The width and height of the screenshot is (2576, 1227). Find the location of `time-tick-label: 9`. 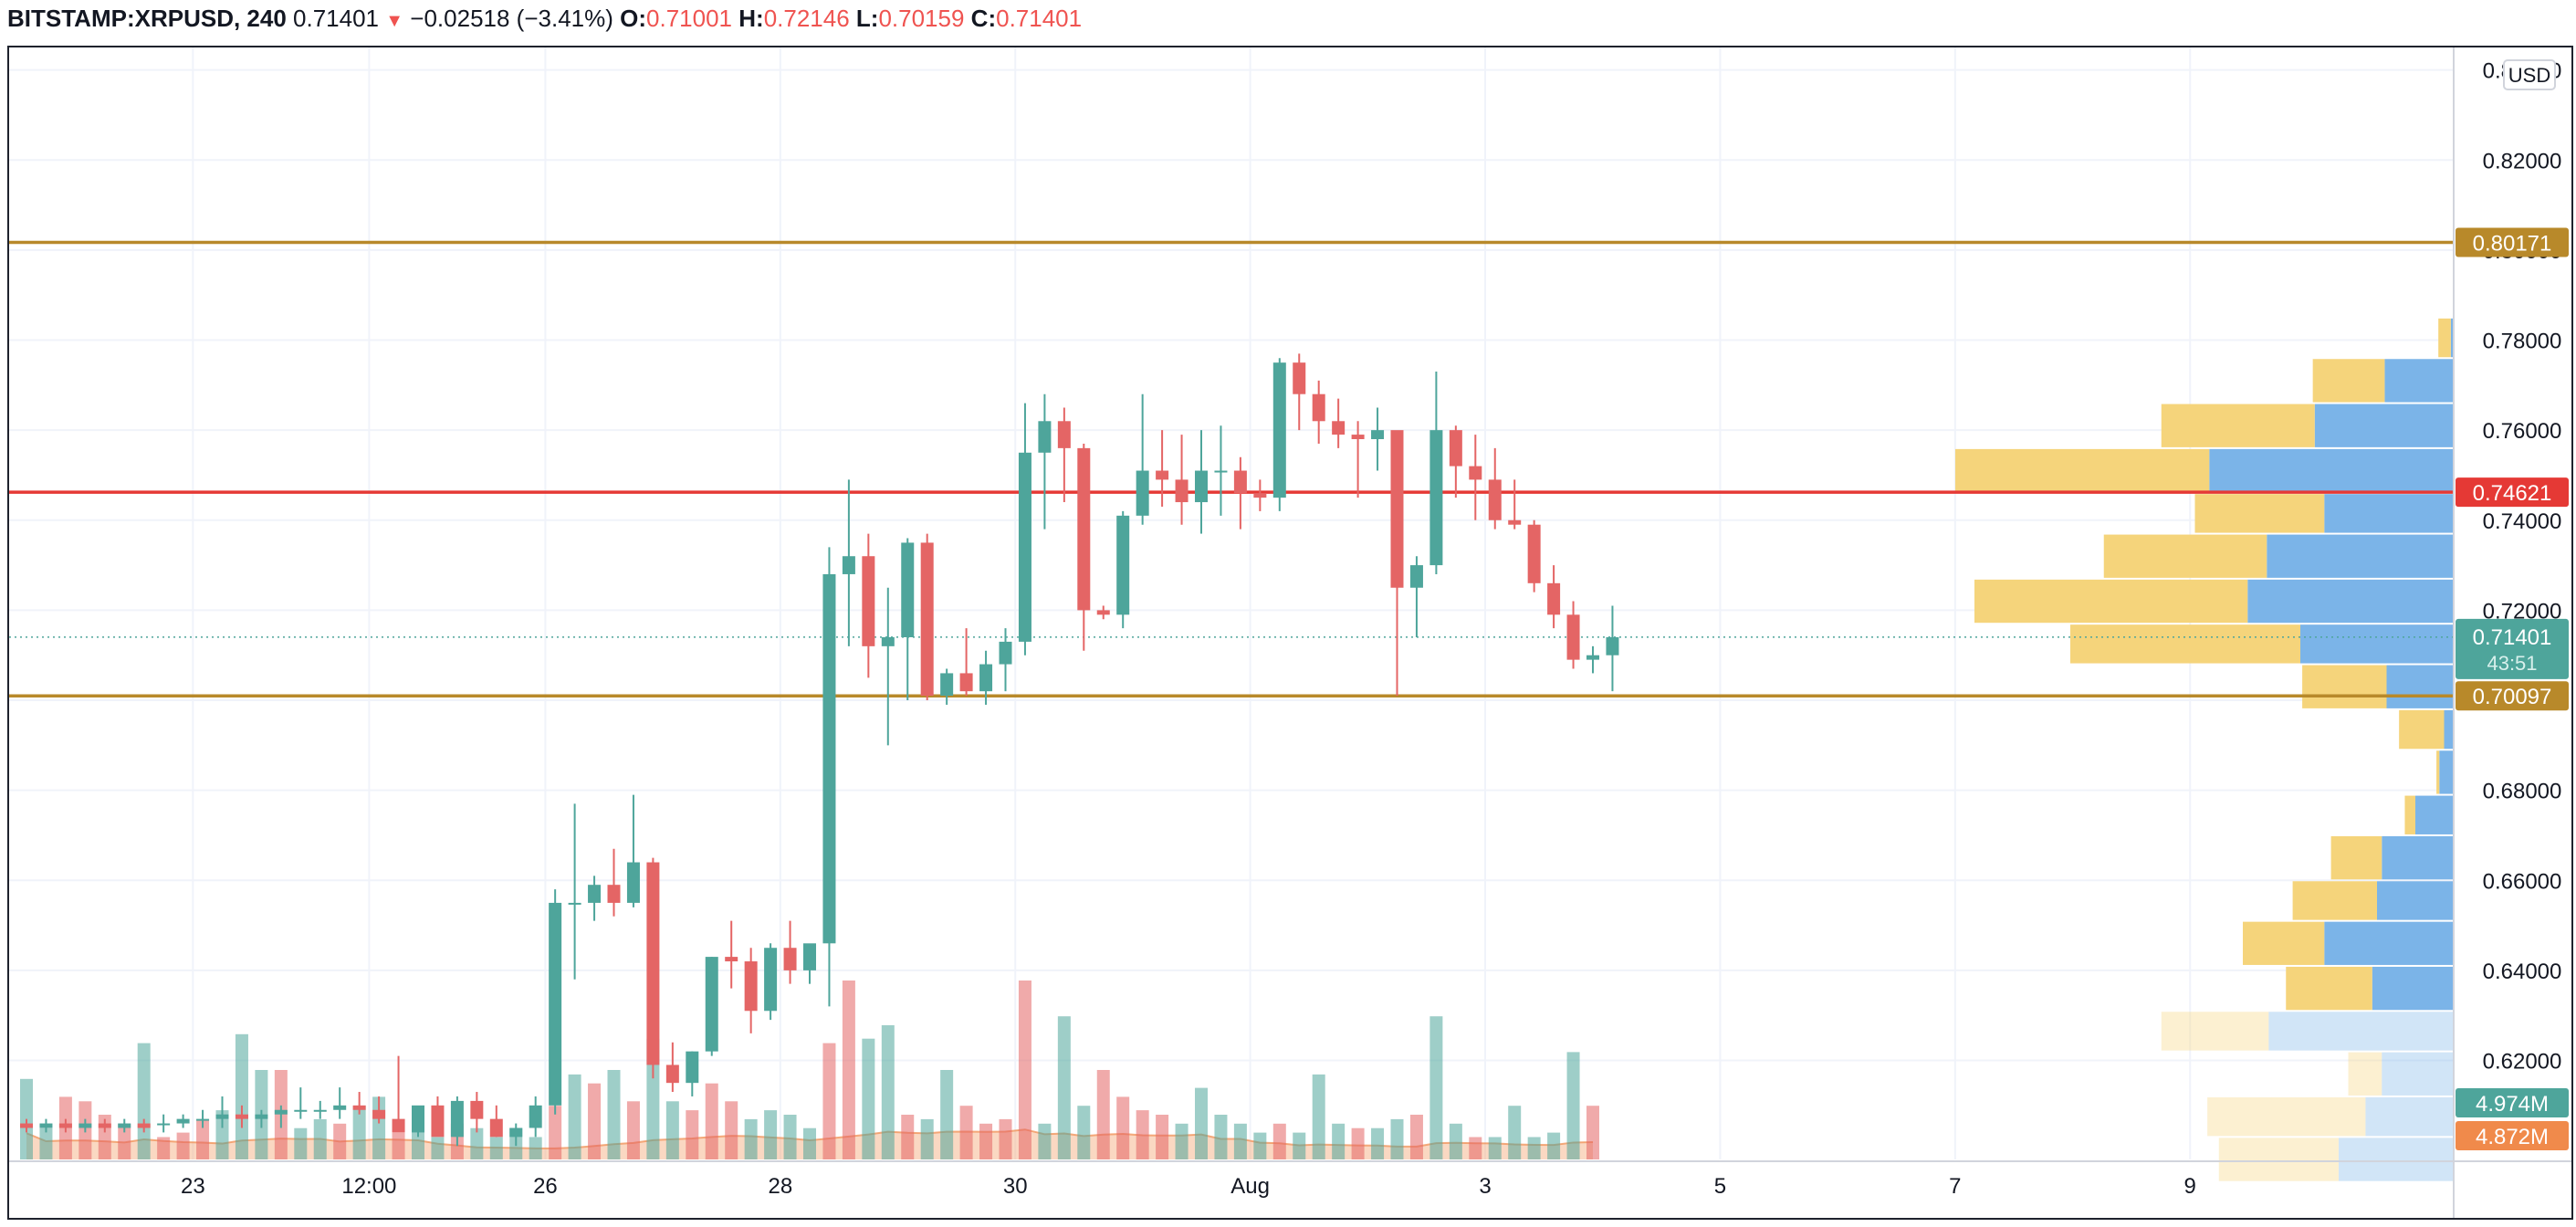

time-tick-label: 9 is located at coordinates (2190, 1186).